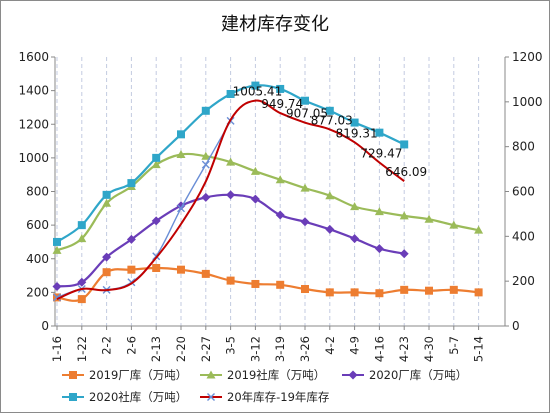 The image size is (550, 413). I want to click on legend-label: 2019厂库（万吨）, so click(138, 375).